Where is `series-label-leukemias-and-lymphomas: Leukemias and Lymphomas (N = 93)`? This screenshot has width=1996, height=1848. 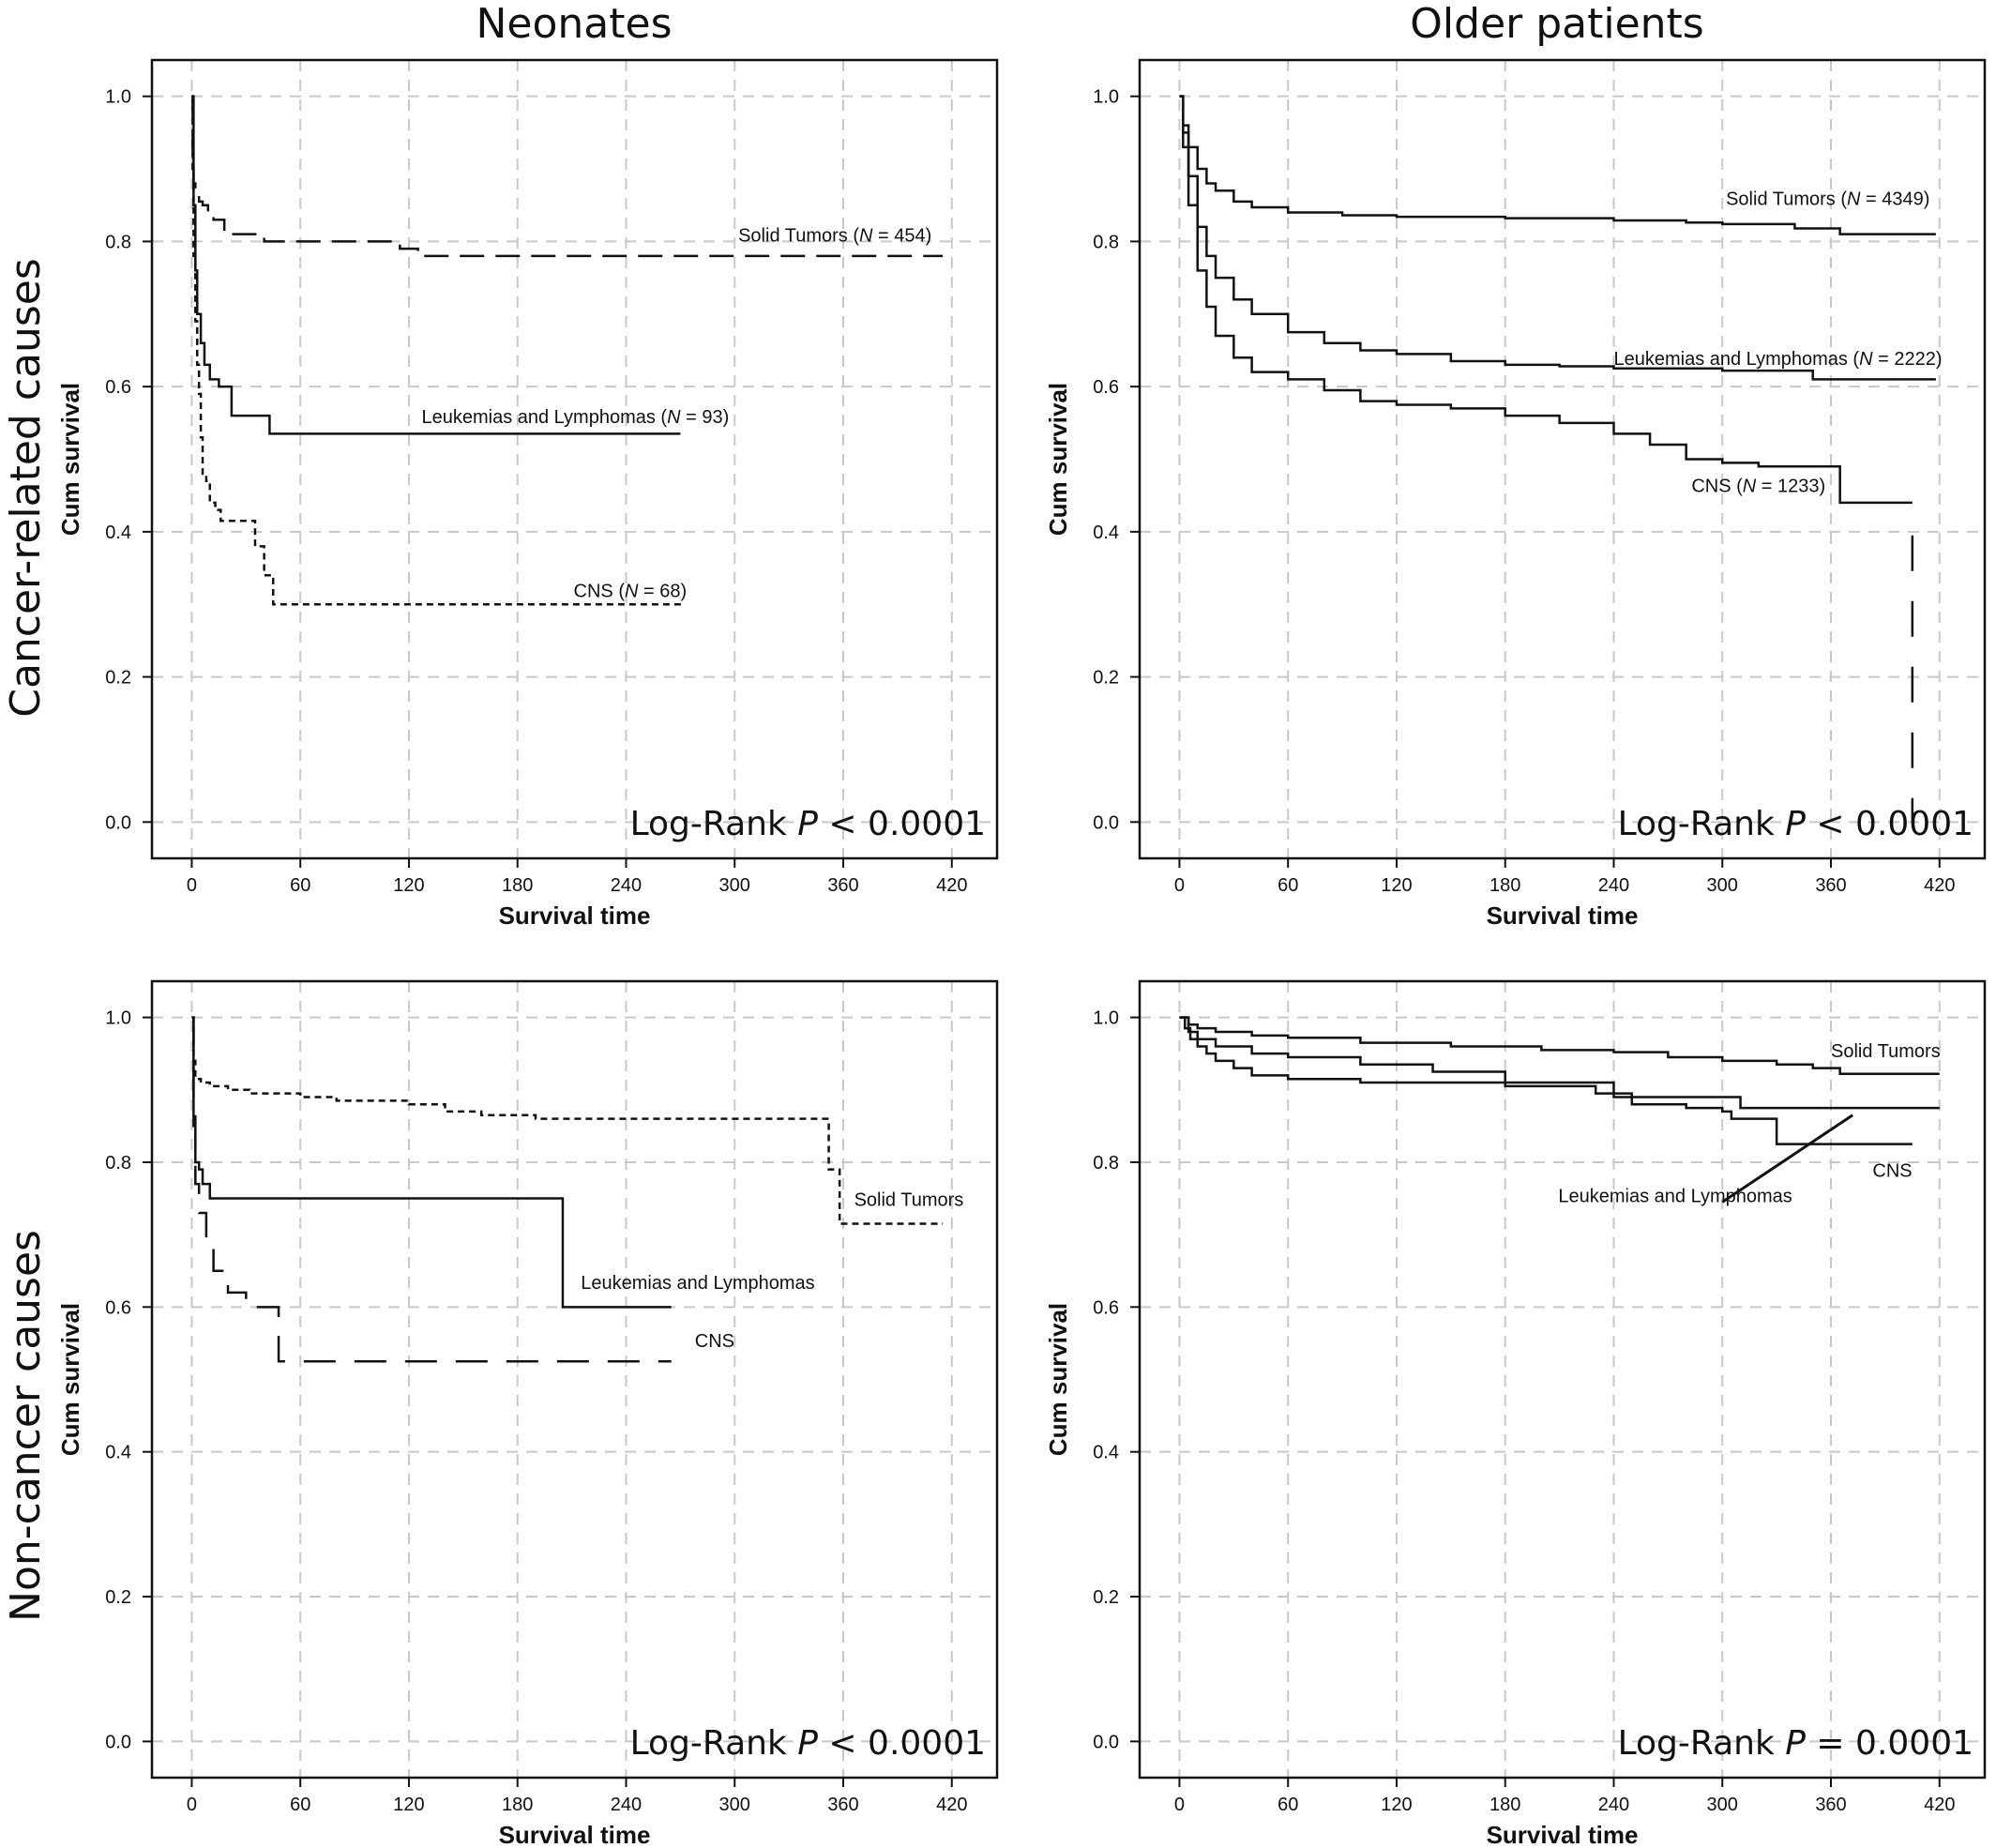 series-label-leukemias-and-lymphomas: Leukemias and Lymphomas (N = 93) is located at coordinates (575, 417).